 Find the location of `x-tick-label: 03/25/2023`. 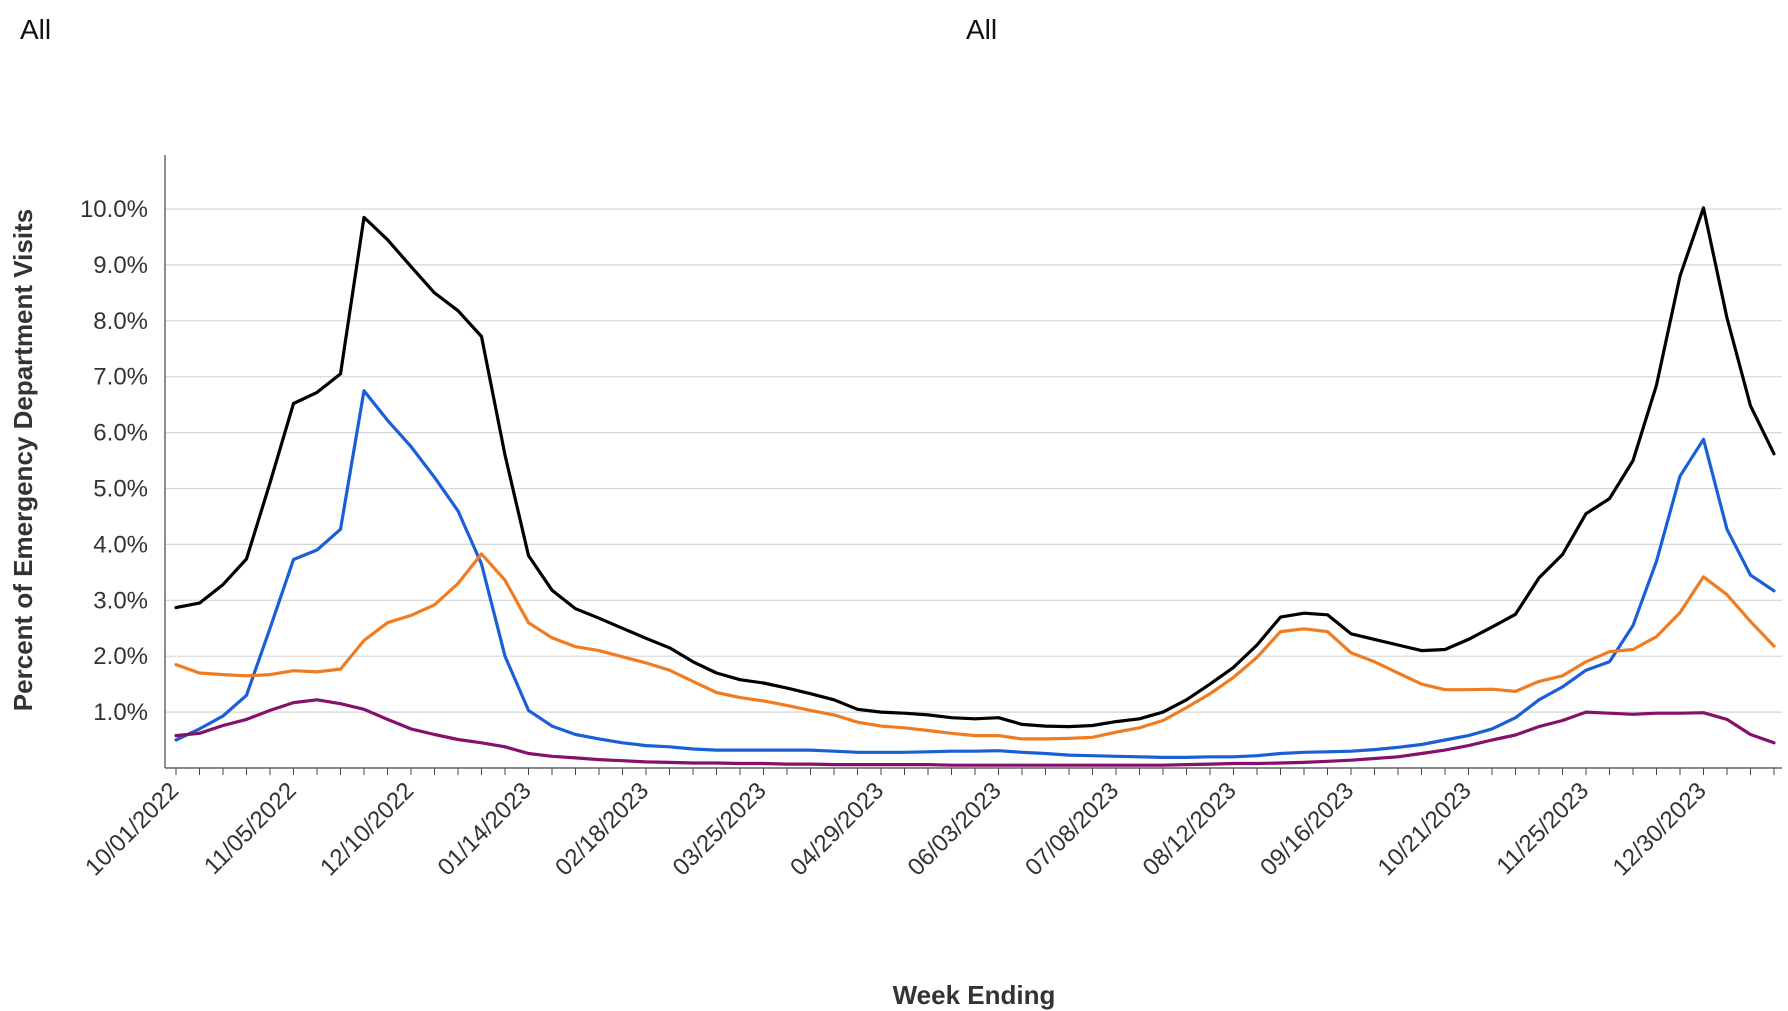

x-tick-label: 03/25/2023 is located at coordinates (720, 829).